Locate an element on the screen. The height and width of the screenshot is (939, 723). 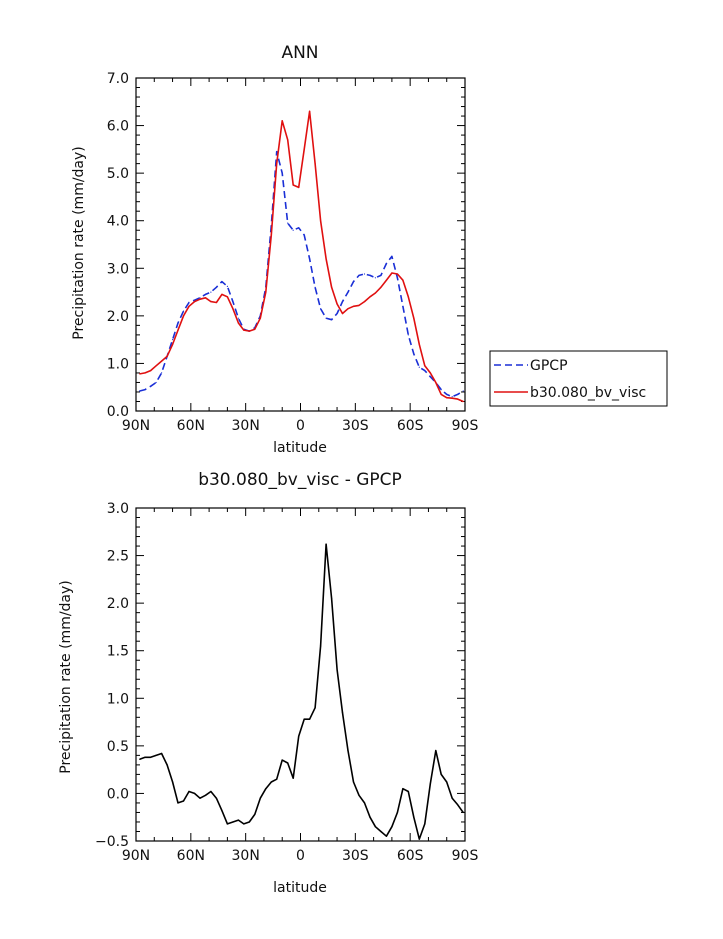
x-tick-label: 60N is located at coordinates (191, 856).